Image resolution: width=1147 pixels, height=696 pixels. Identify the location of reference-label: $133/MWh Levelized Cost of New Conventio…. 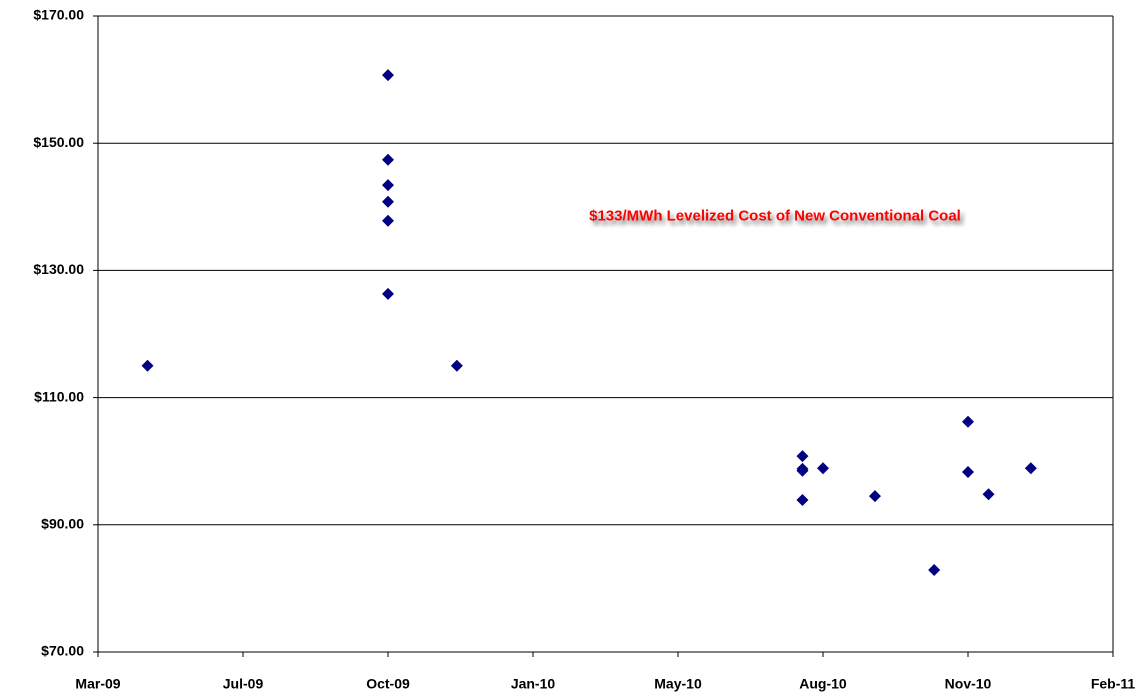
(775, 215).